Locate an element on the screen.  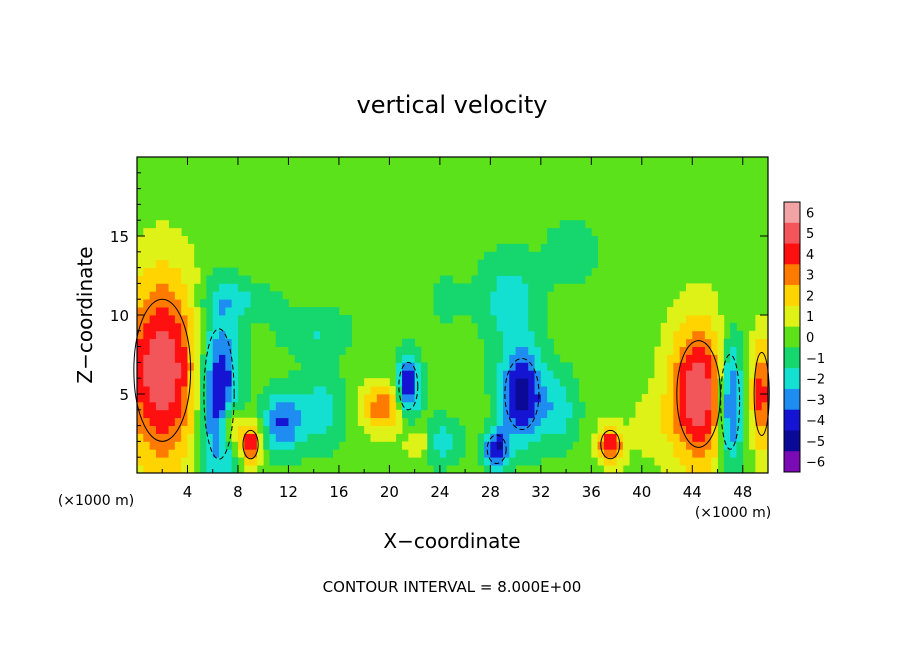
colorbar-swatch is located at coordinates (792, 275).